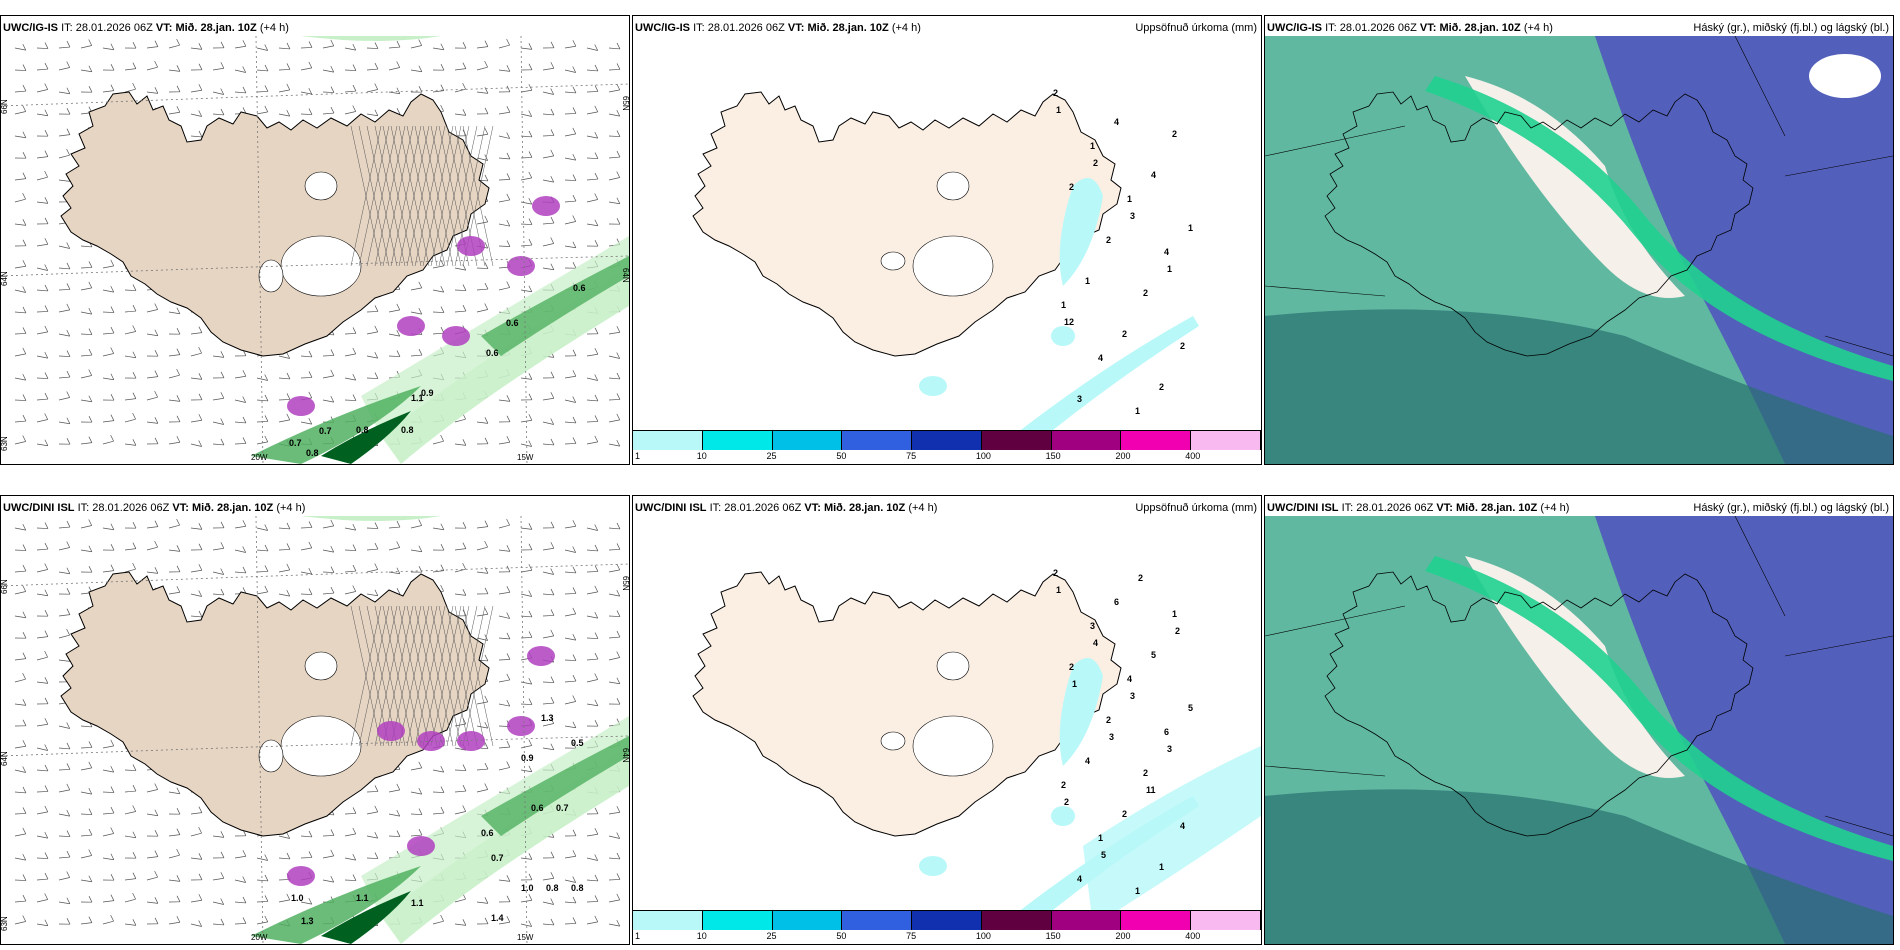 This screenshot has height=950, width=1900. I want to click on iceland-landmass, so click(907, 224).